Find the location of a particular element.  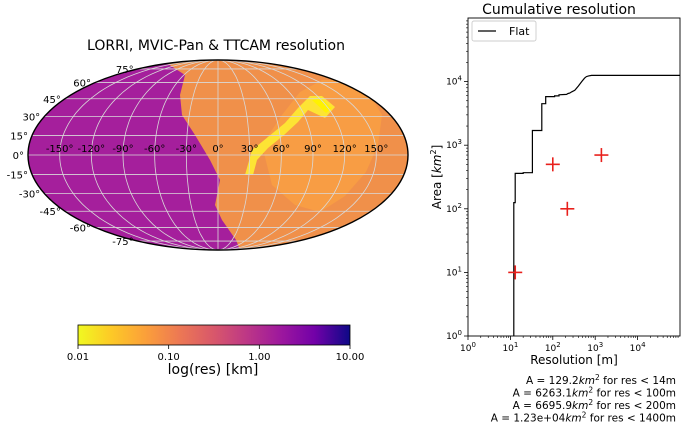

x-tick-label: 10³ is located at coordinates (595, 347).